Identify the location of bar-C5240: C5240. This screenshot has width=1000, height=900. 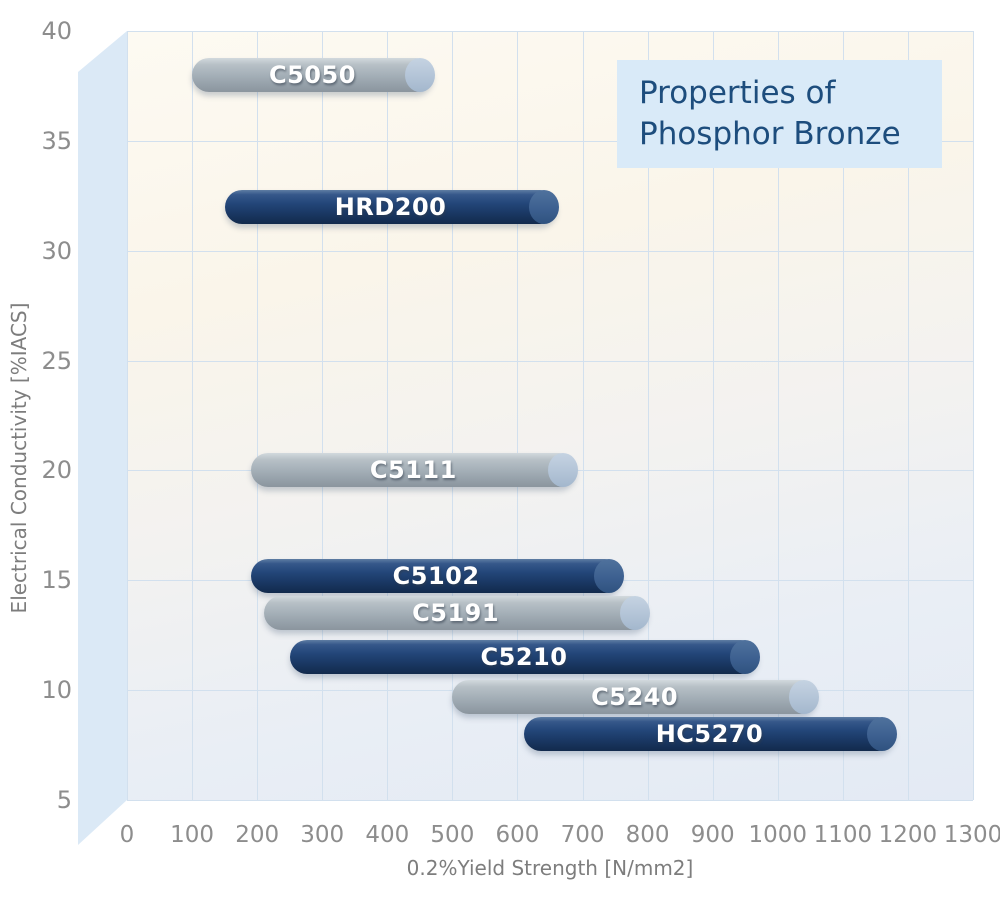
(635, 696).